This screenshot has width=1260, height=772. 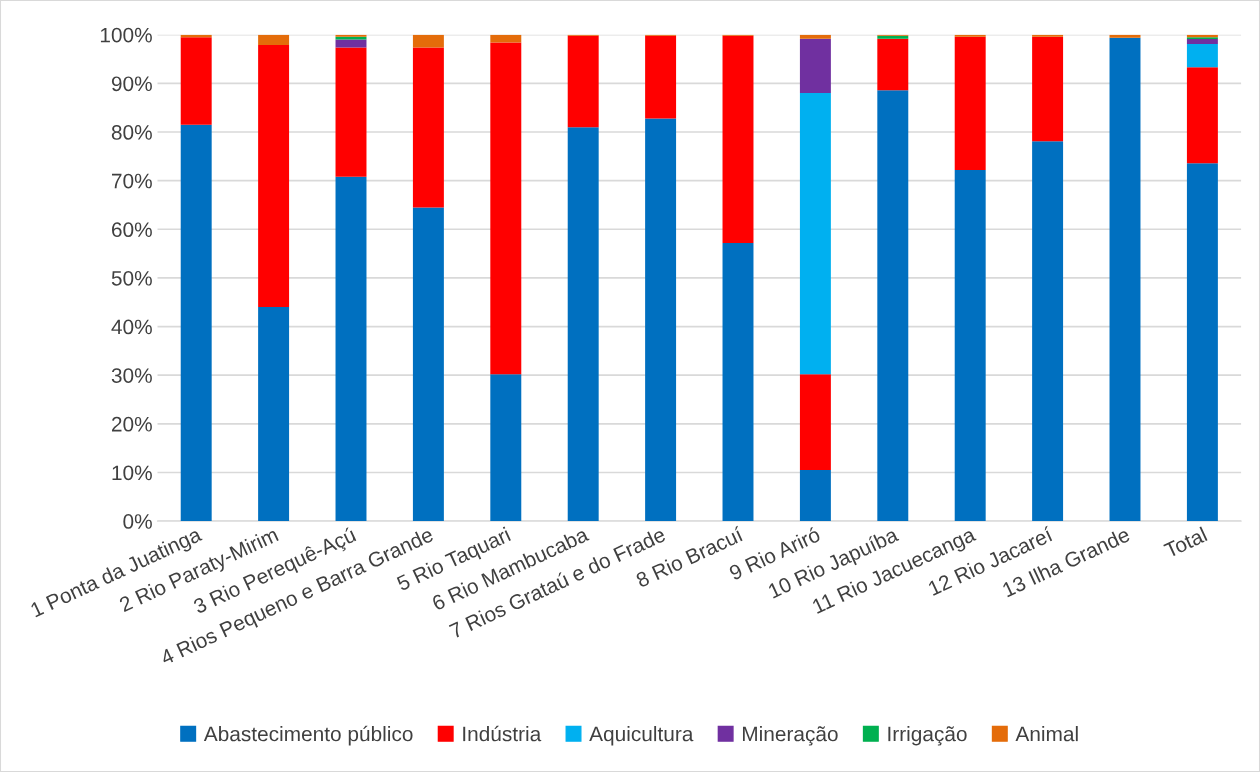 What do you see at coordinates (131, 132) in the screenshot?
I see `y-tick-label: 80%` at bounding box center [131, 132].